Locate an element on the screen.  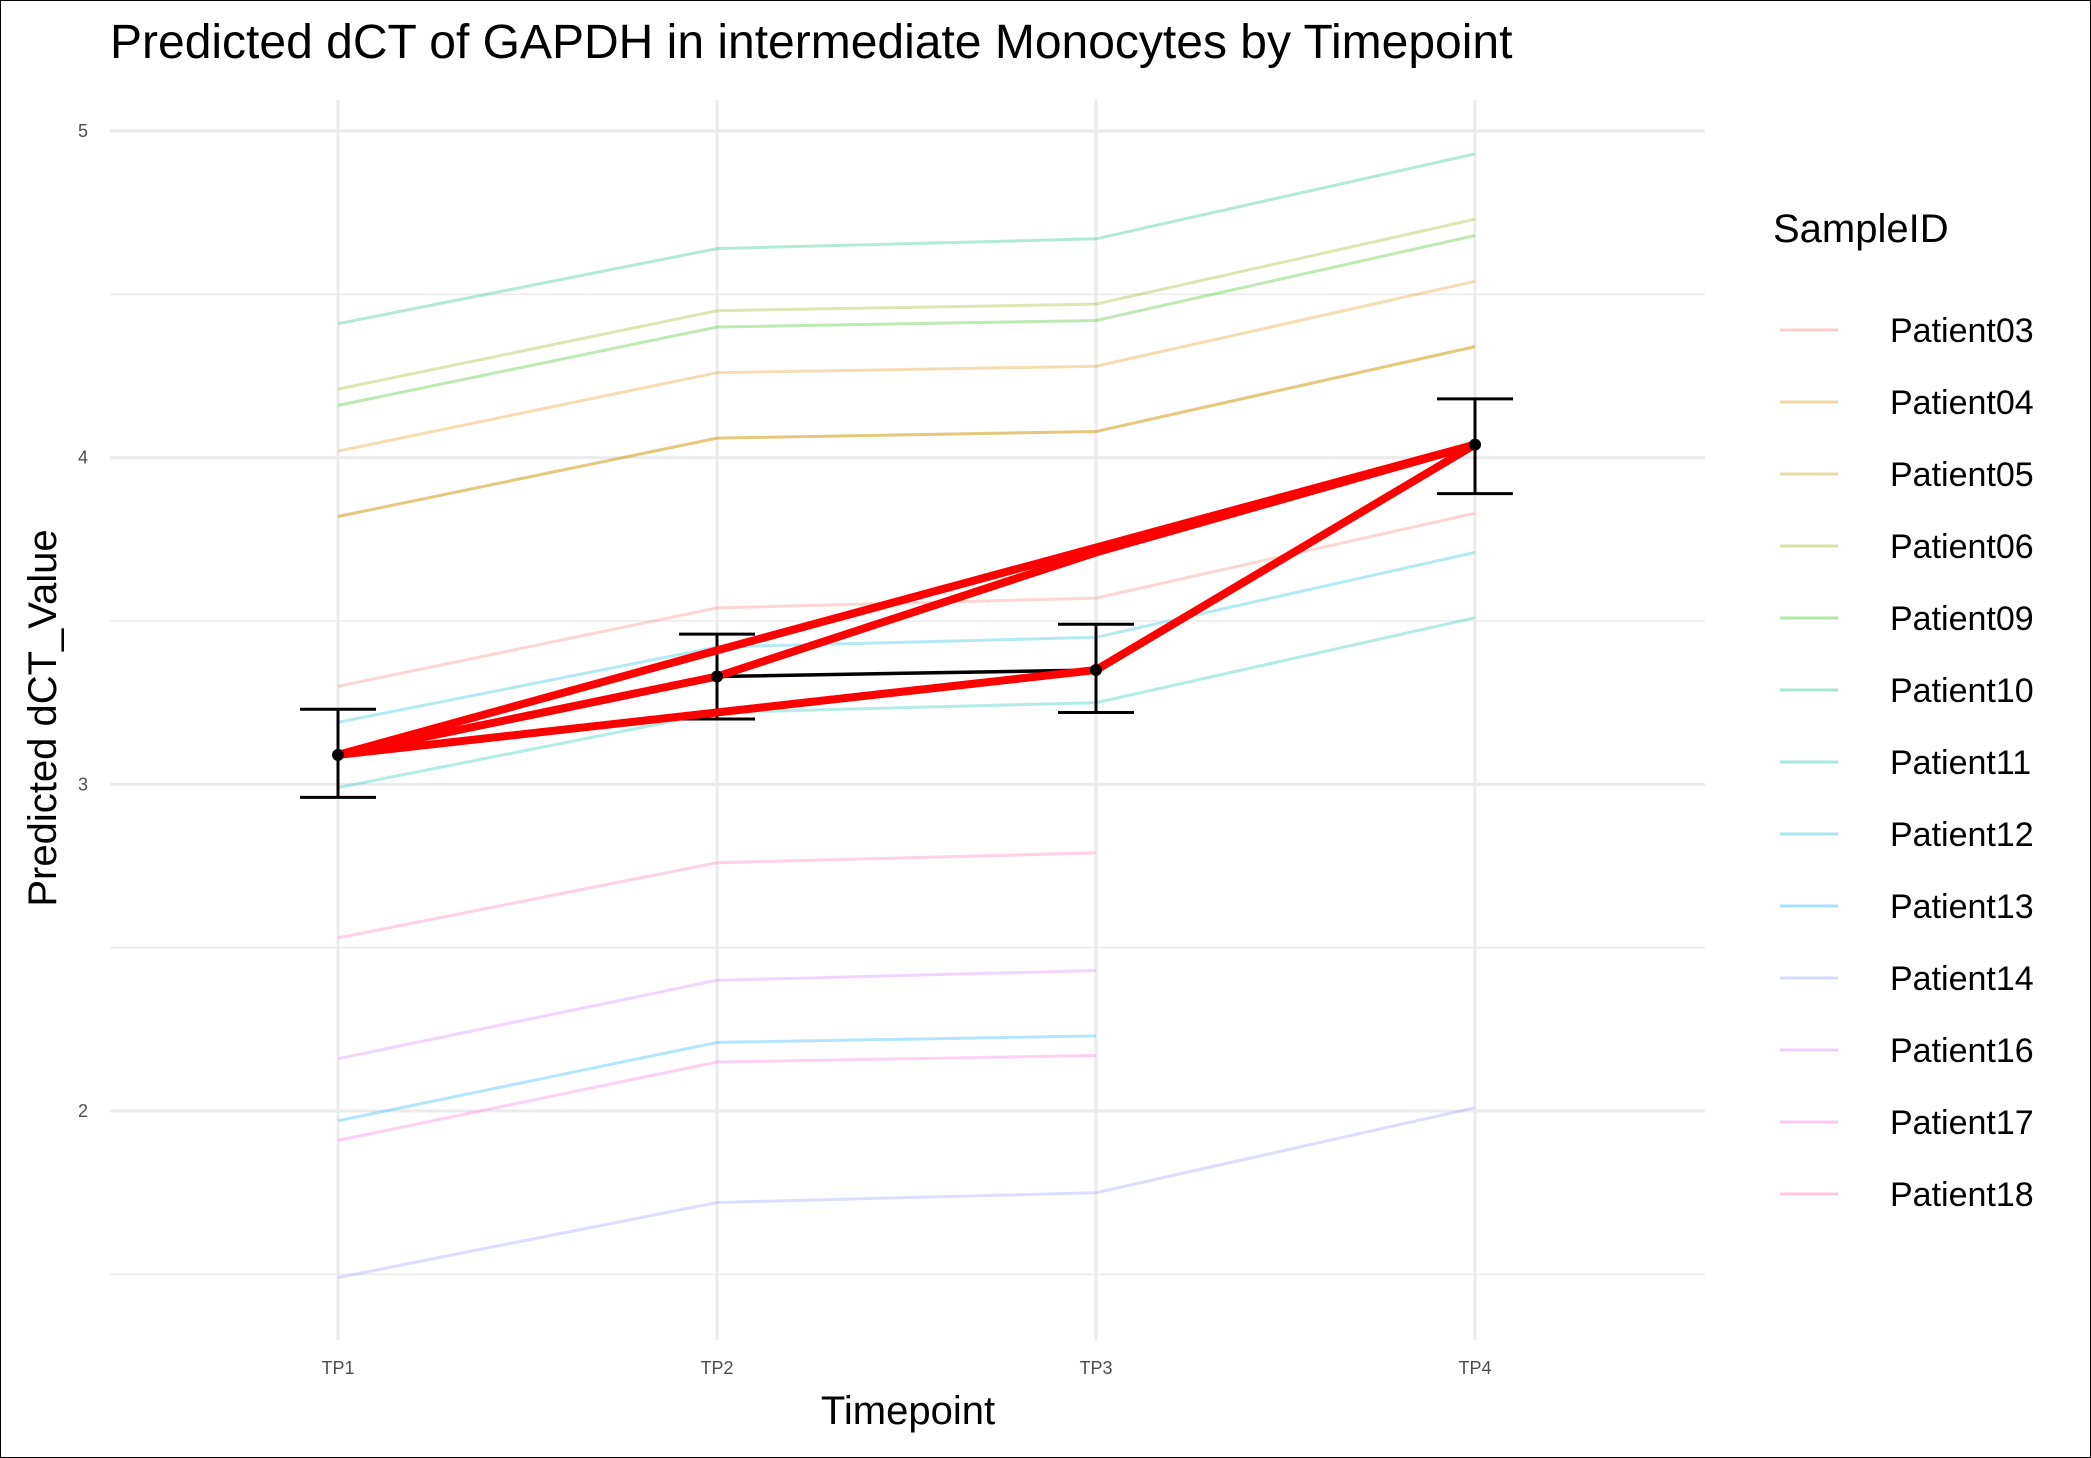
legend-item: Patient13 is located at coordinates (1907, 907).